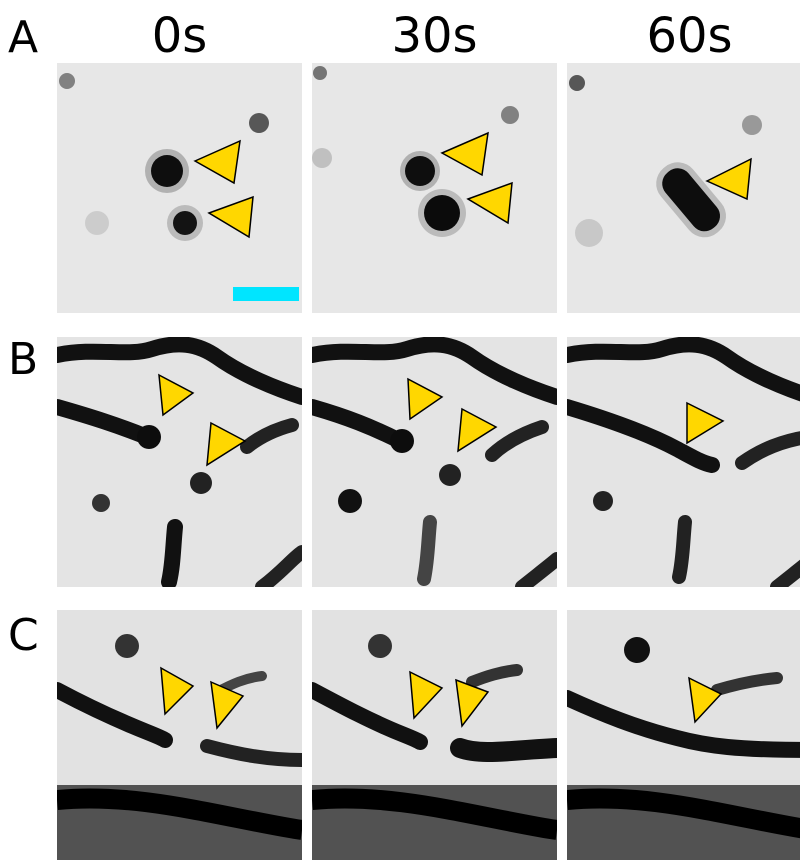 The width and height of the screenshot is (800, 860). I want to click on panel-a-0s, so click(179, 188).